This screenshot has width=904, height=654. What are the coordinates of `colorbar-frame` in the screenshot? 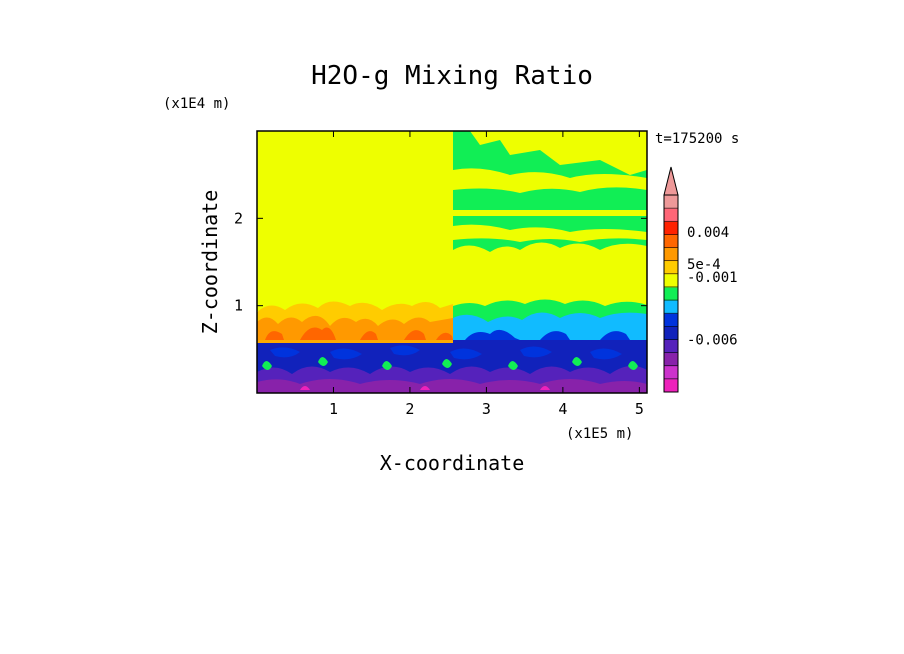 It's located at (671, 293).